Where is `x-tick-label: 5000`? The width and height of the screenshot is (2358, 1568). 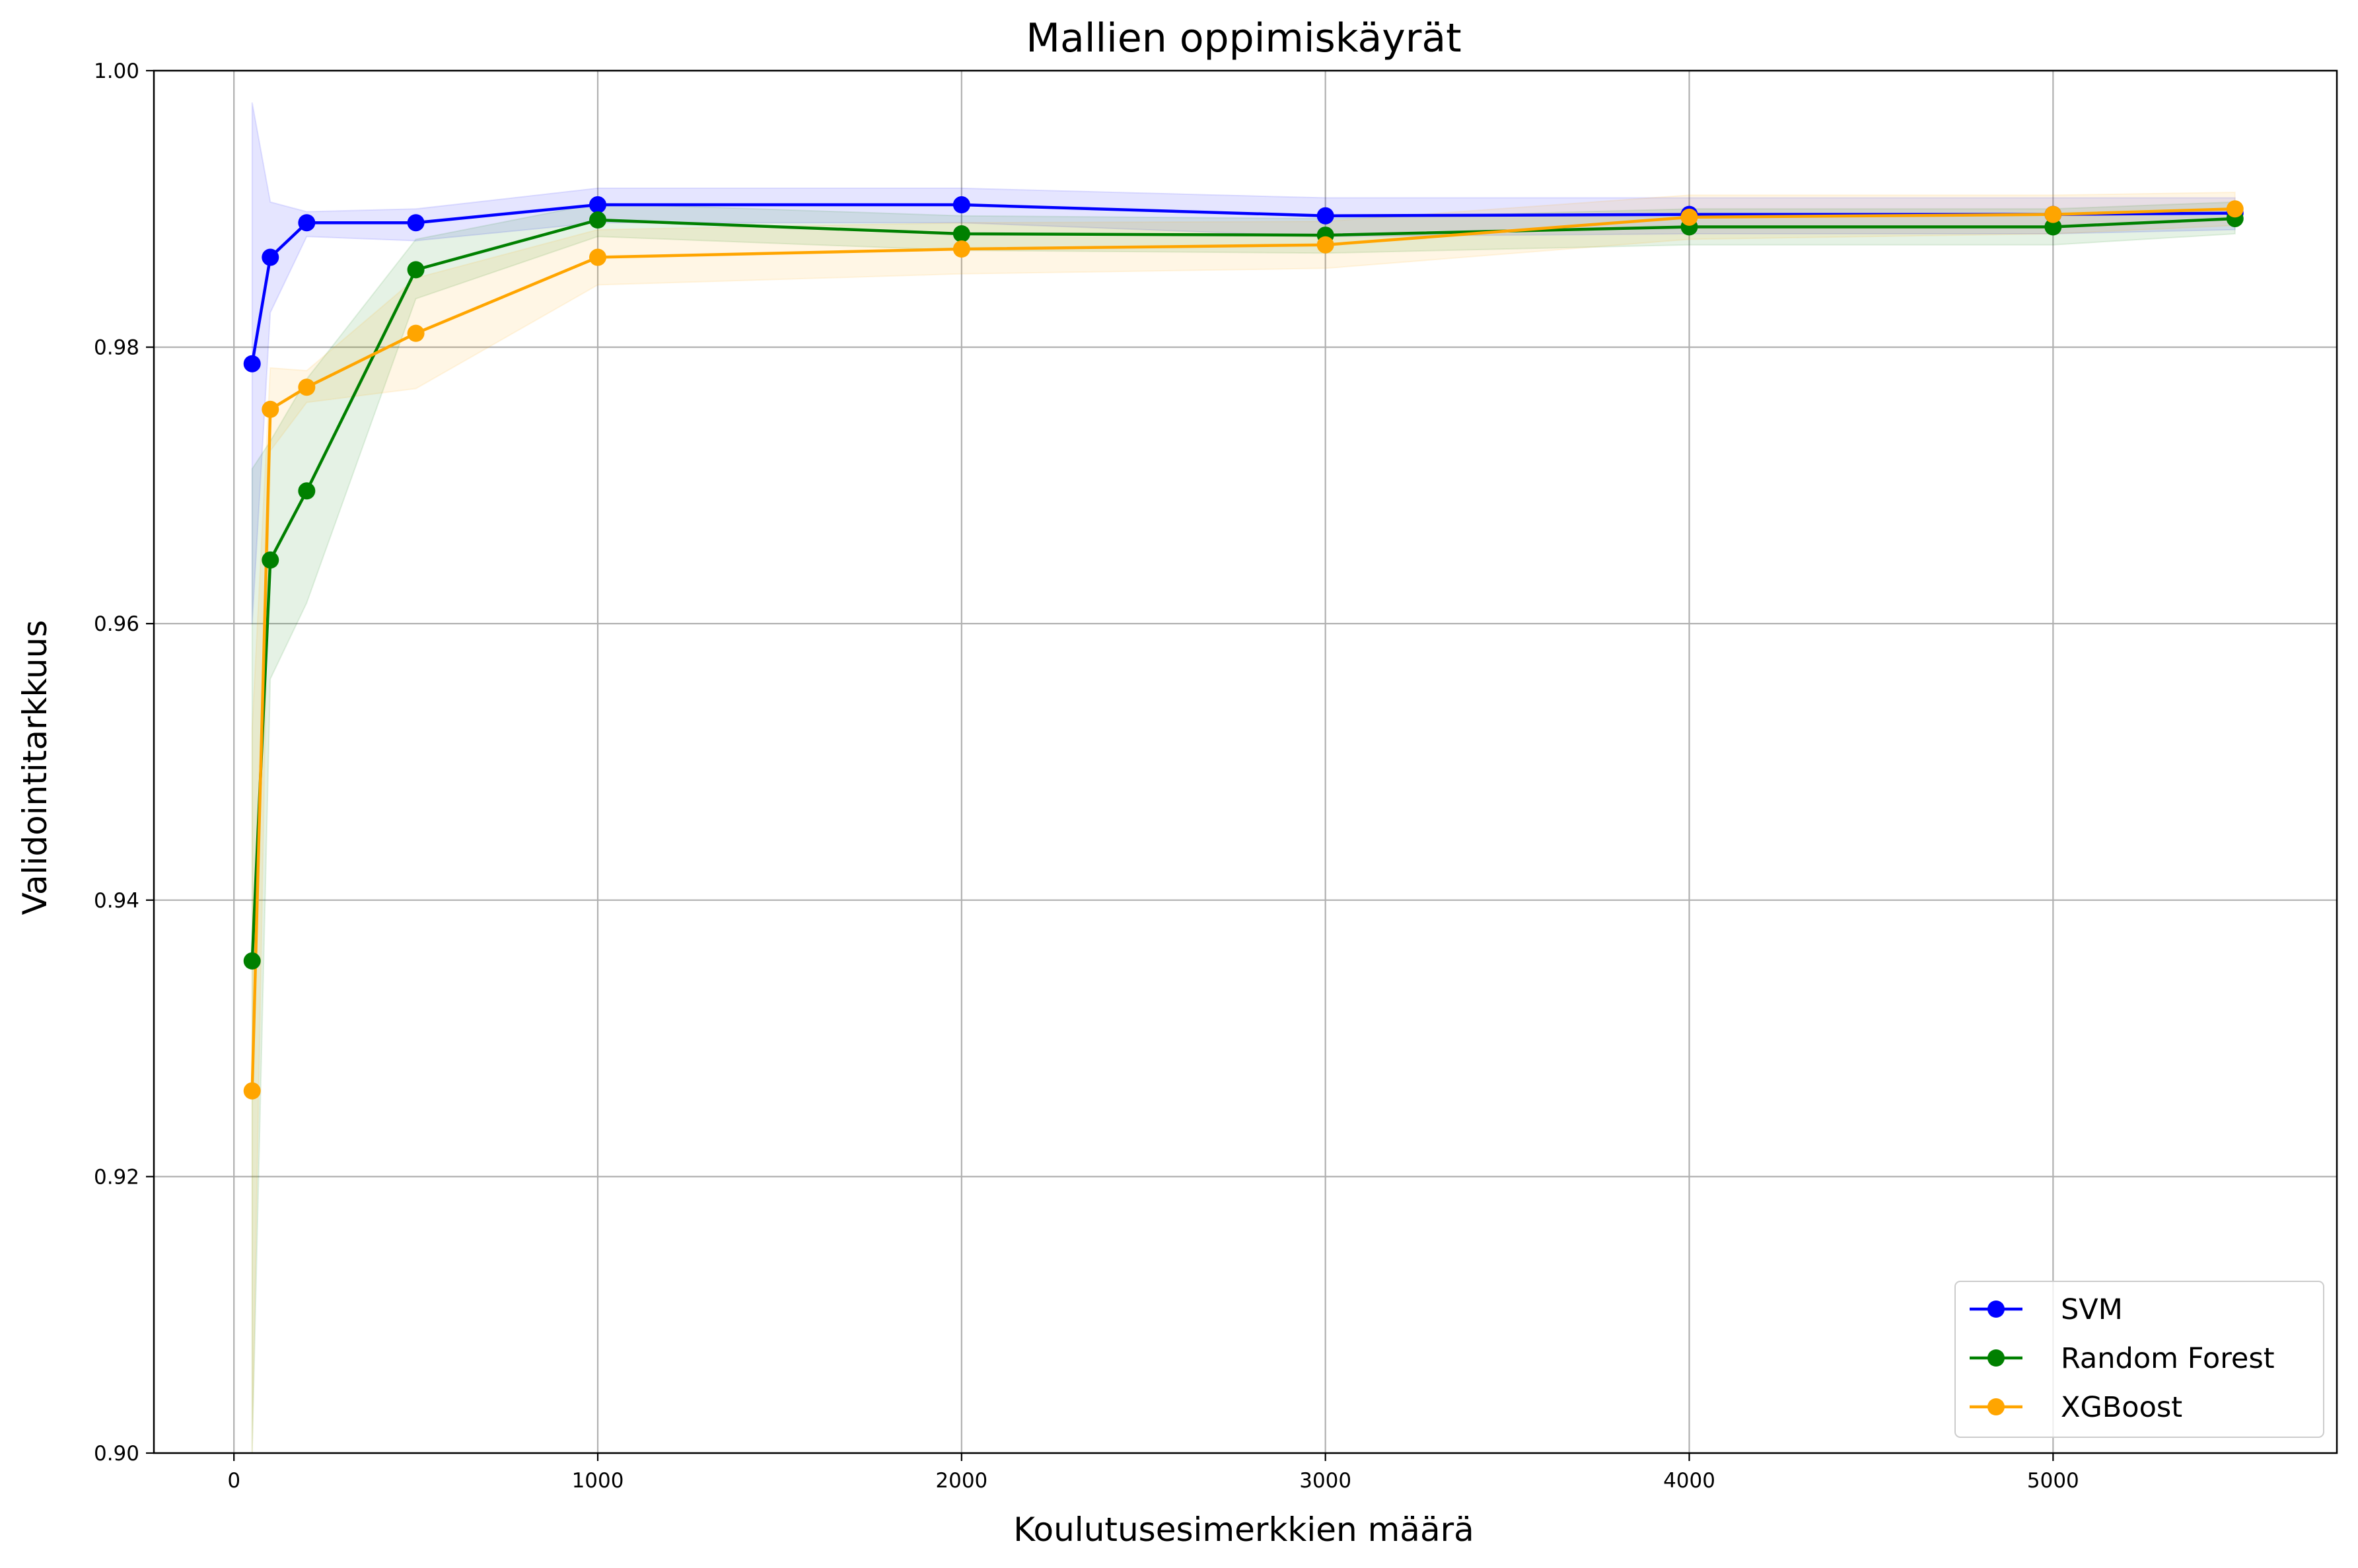 x-tick-label: 5000 is located at coordinates (2053, 1481).